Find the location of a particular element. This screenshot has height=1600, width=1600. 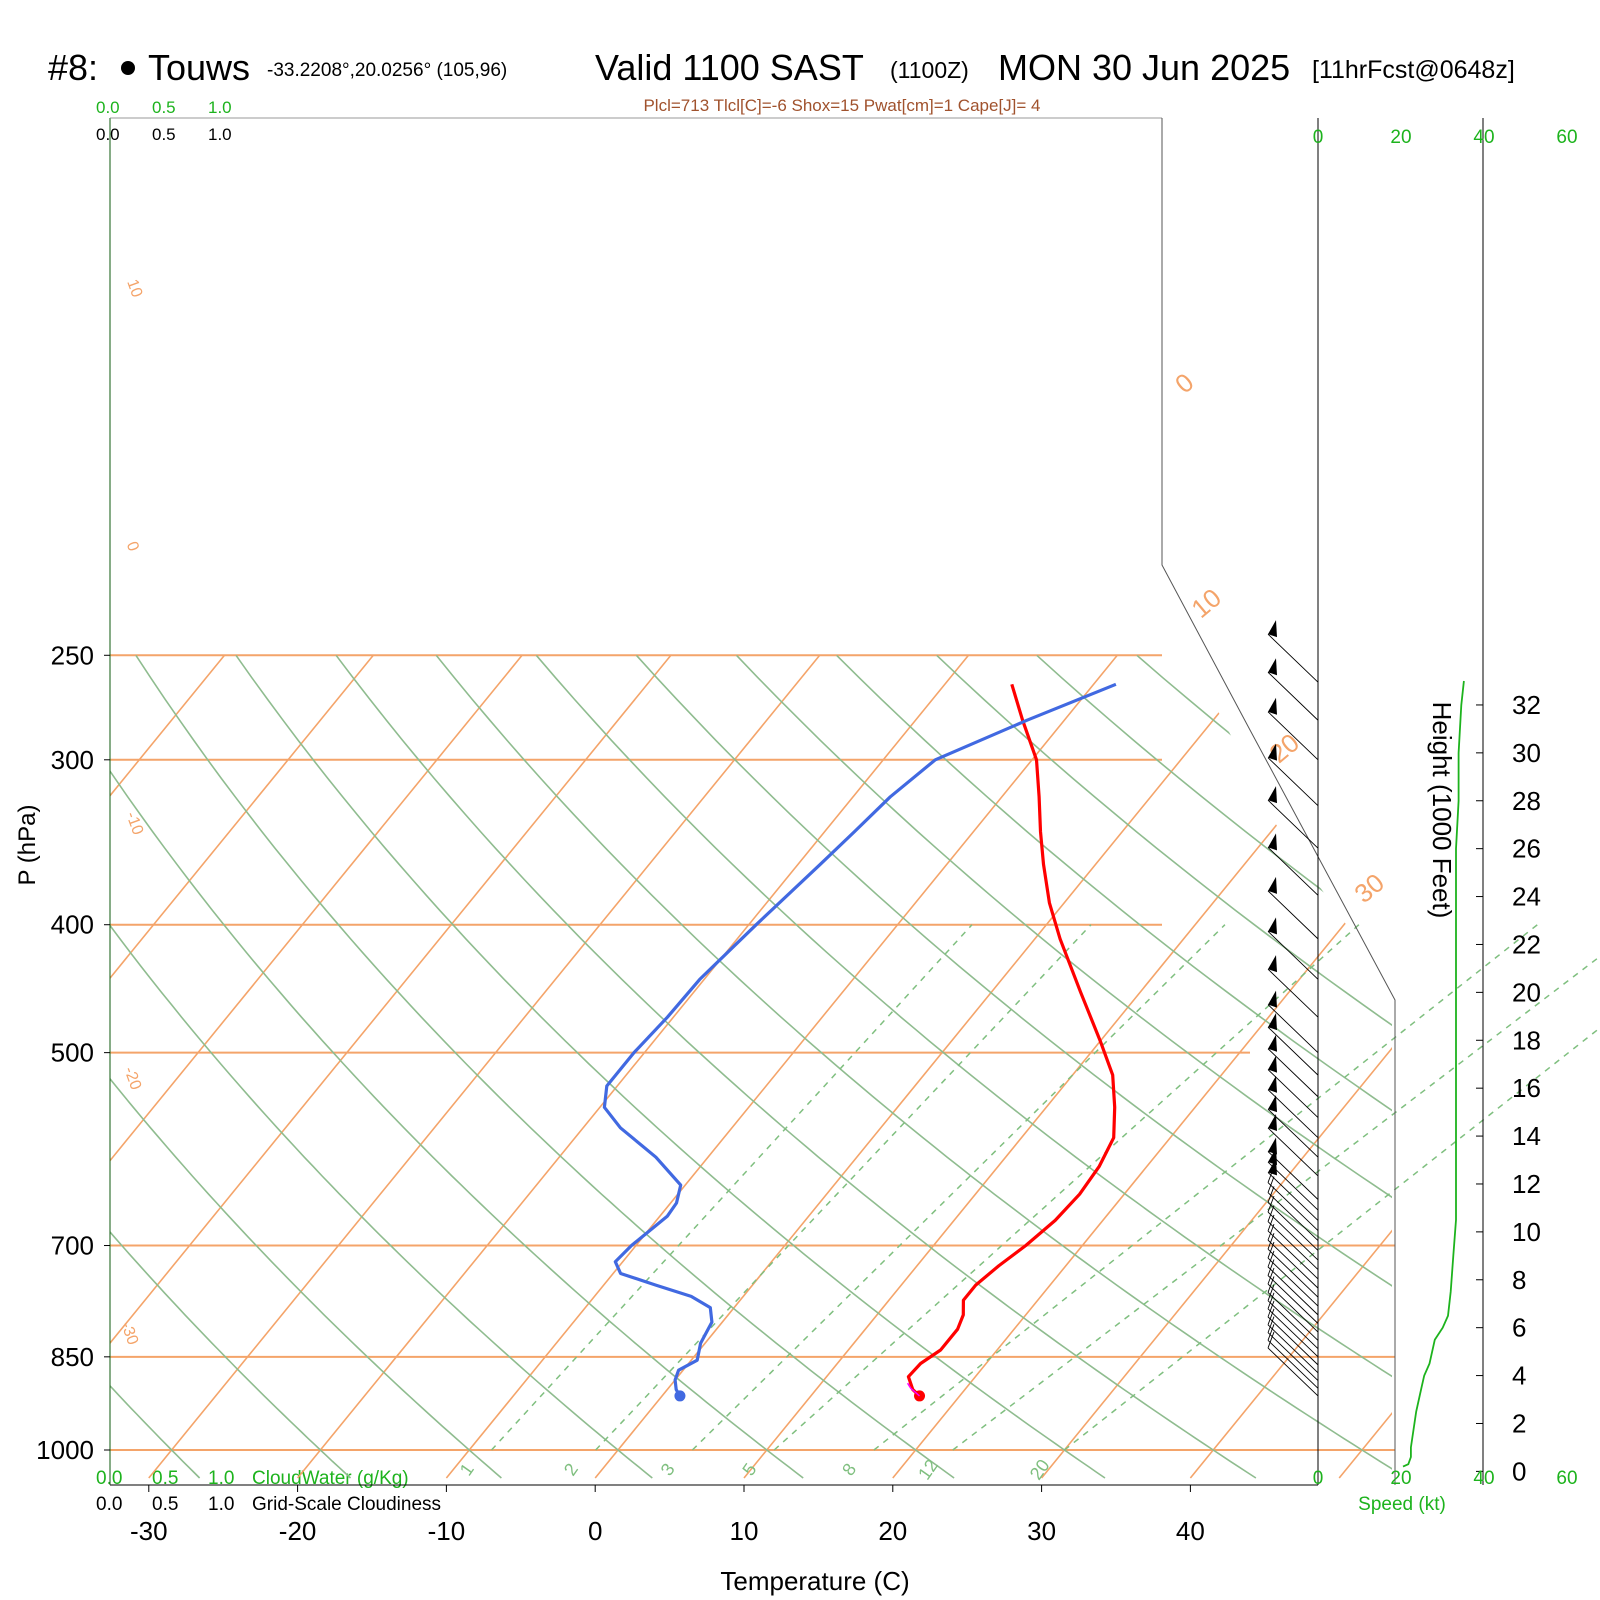

dry-adiabat--10 is located at coordinates (306, 1066).